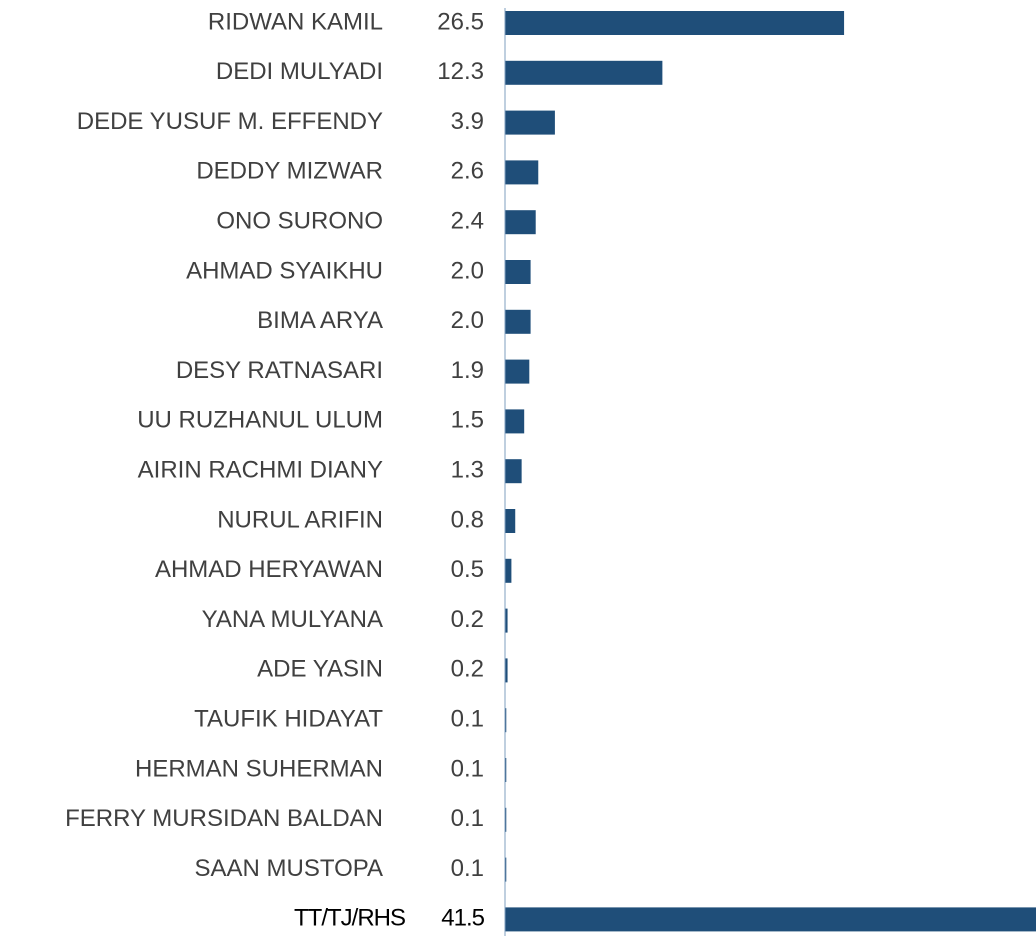 The height and width of the screenshot is (940, 1036). I want to click on category-label: YANA MULYANA, so click(292, 619).